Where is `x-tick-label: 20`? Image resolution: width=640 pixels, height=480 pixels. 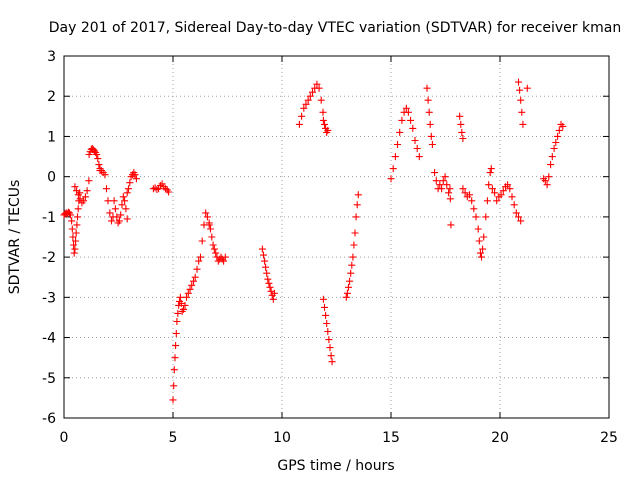 x-tick-label: 20 is located at coordinates (500, 438).